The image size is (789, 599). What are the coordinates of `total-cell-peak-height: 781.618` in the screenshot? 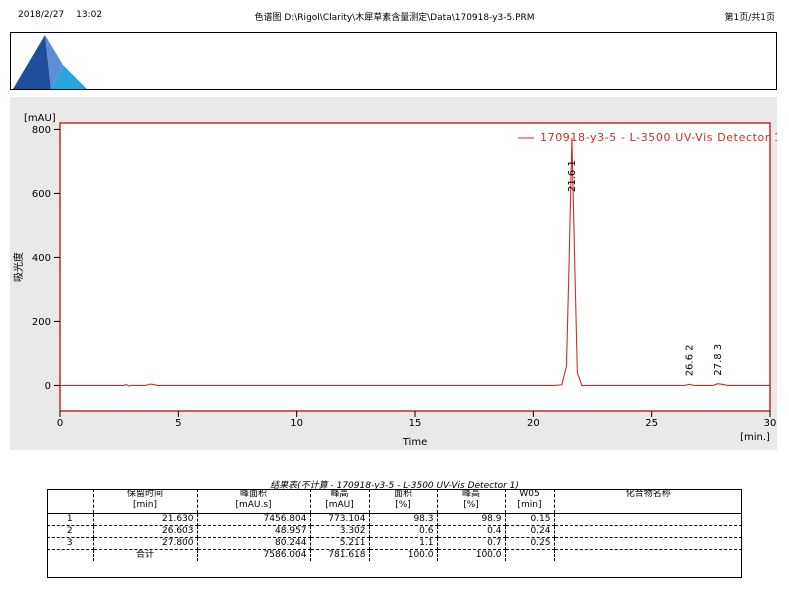 It's located at (340, 555).